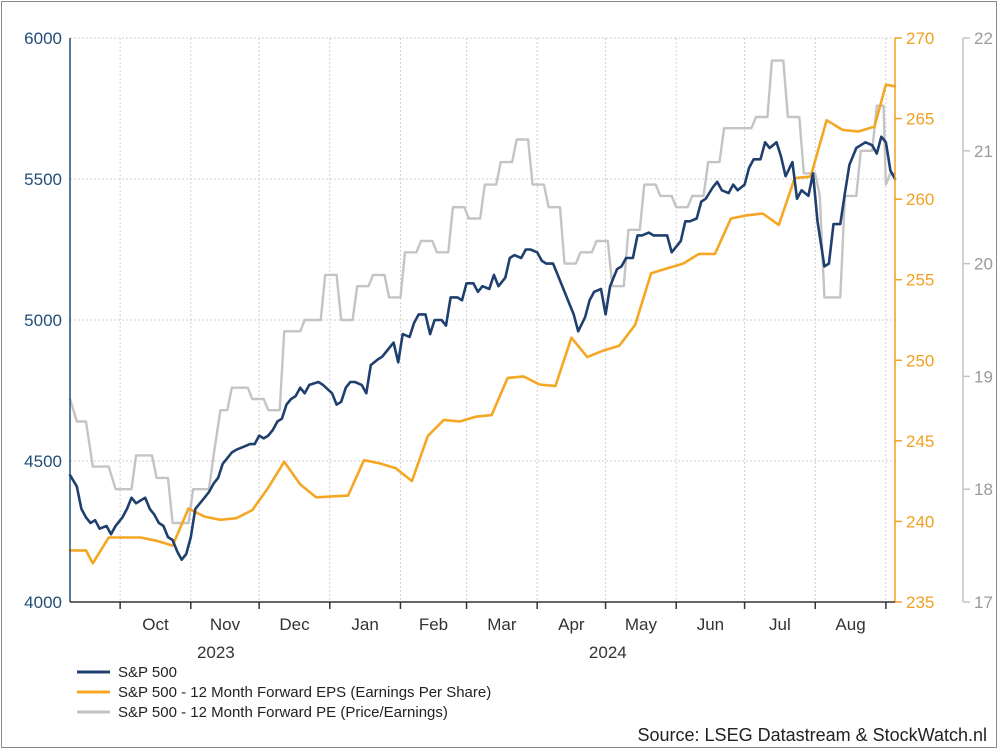  I want to click on middle-tick-label: 265, so click(920, 119).